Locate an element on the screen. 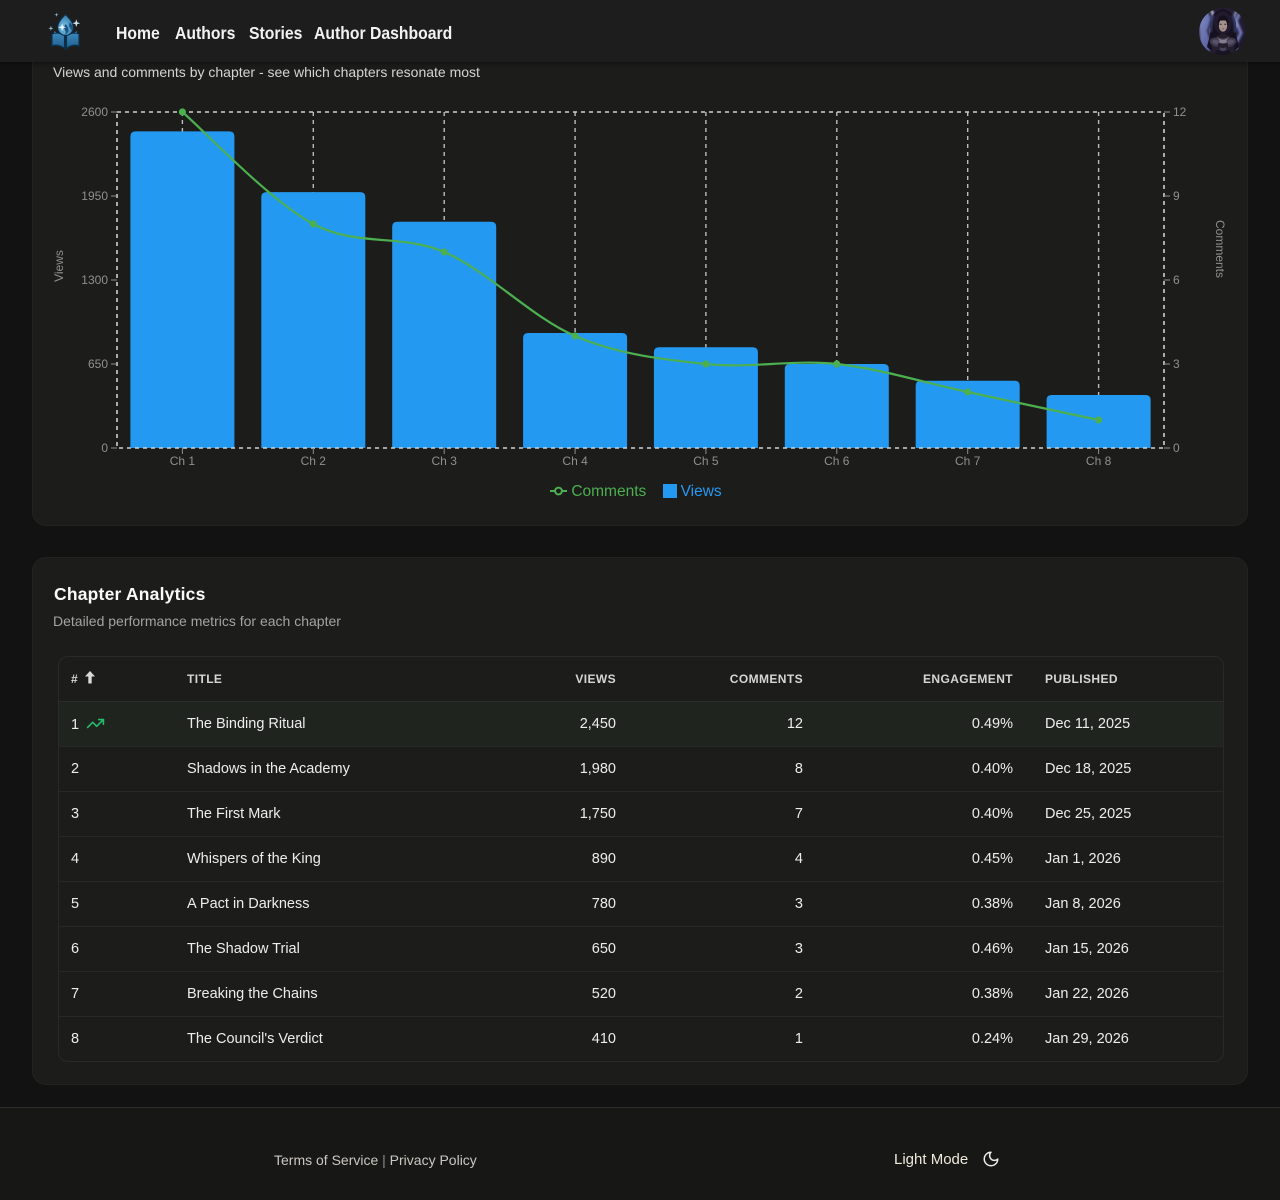  svg-text: Ch 4 is located at coordinates (575, 461).